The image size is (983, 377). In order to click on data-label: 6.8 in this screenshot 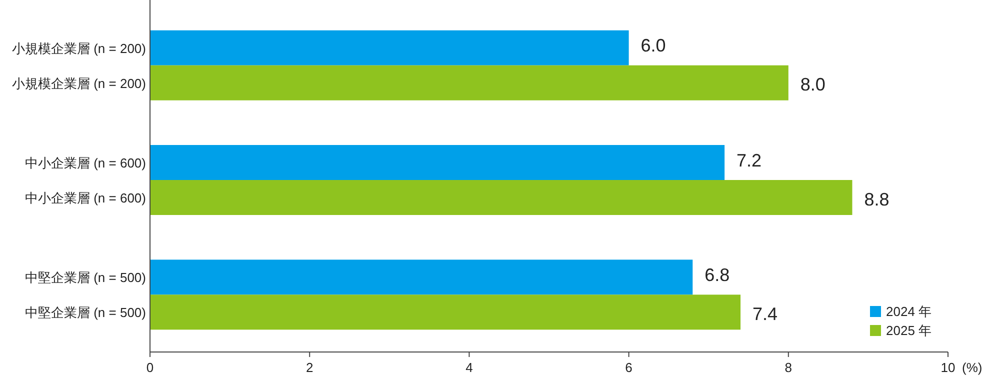, I will do `click(717, 274)`.